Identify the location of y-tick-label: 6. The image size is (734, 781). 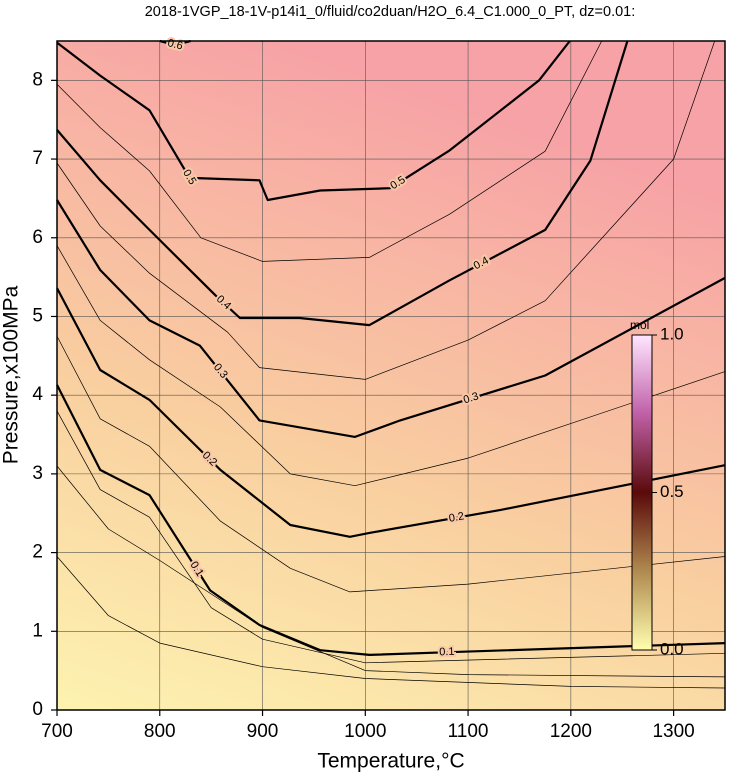
(37, 237).